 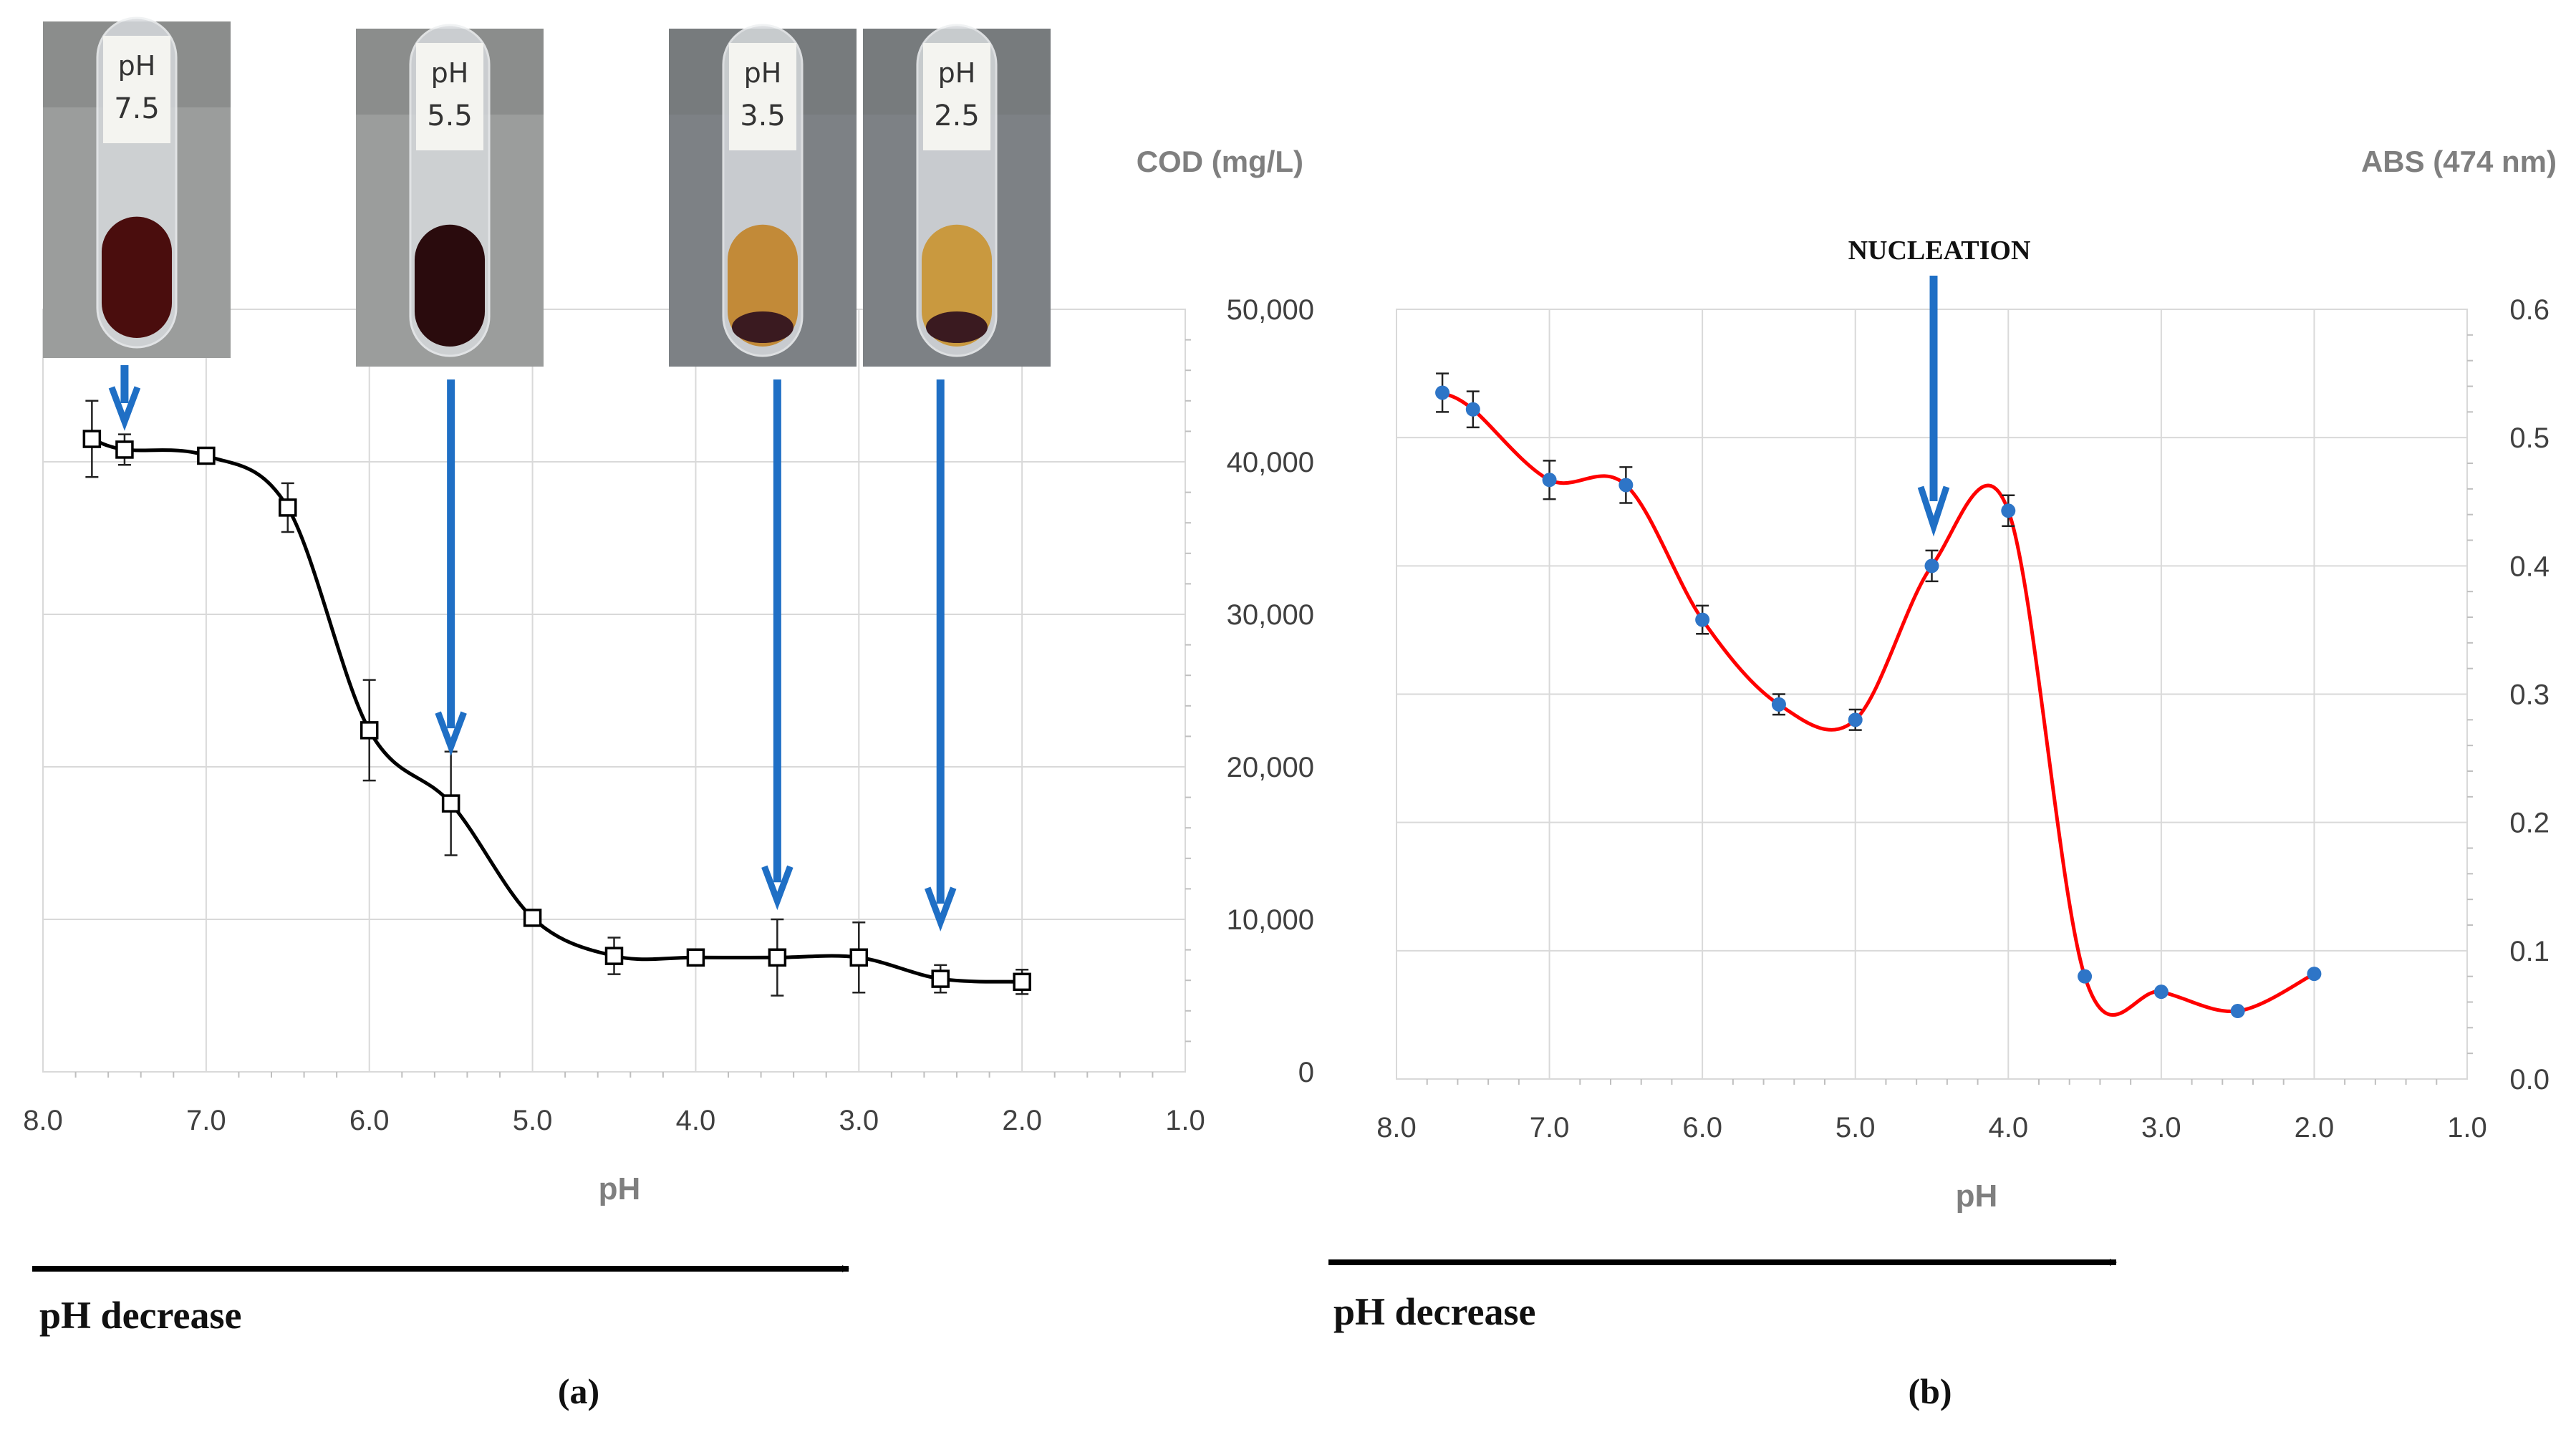 What do you see at coordinates (1220, 161) in the screenshot?
I see `y-axis-title-a: COD (mg/L)` at bounding box center [1220, 161].